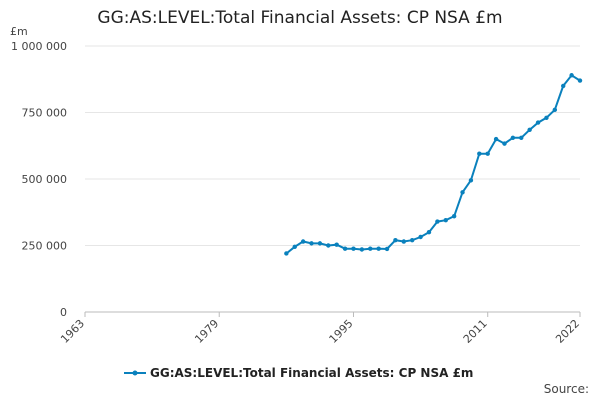 The width and height of the screenshot is (600, 400). I want to click on x-tick-label: 2011, so click(475, 331).